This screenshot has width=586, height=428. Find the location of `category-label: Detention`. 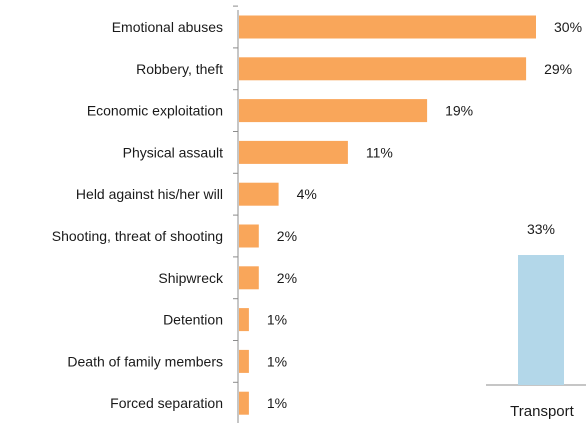

category-label: Detention is located at coordinates (193, 320).